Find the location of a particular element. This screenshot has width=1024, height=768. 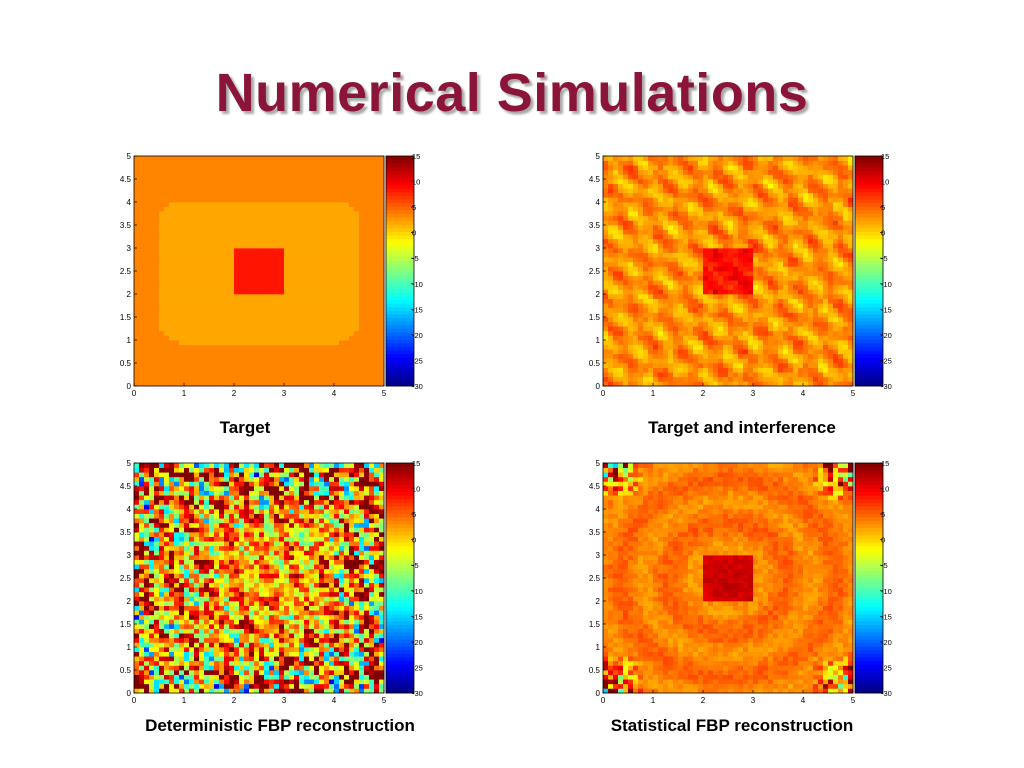

colorbar-tick-label: -10 is located at coordinates (417, 284).